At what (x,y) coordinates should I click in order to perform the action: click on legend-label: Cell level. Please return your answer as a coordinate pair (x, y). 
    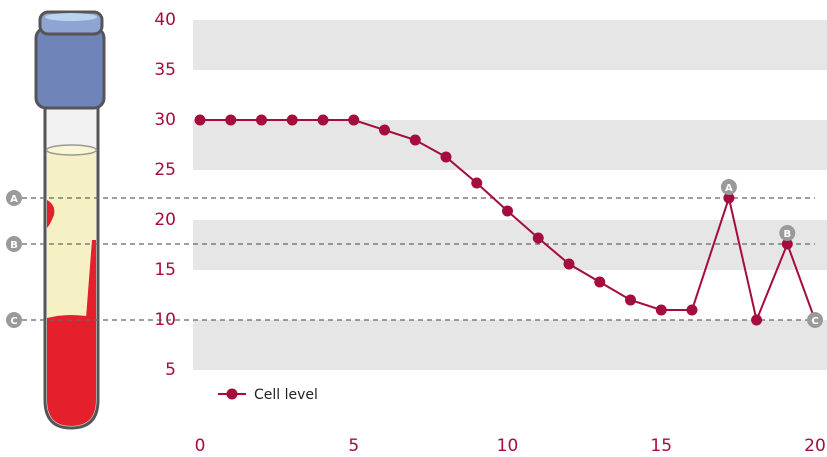
    Looking at the image, I should click on (286, 395).